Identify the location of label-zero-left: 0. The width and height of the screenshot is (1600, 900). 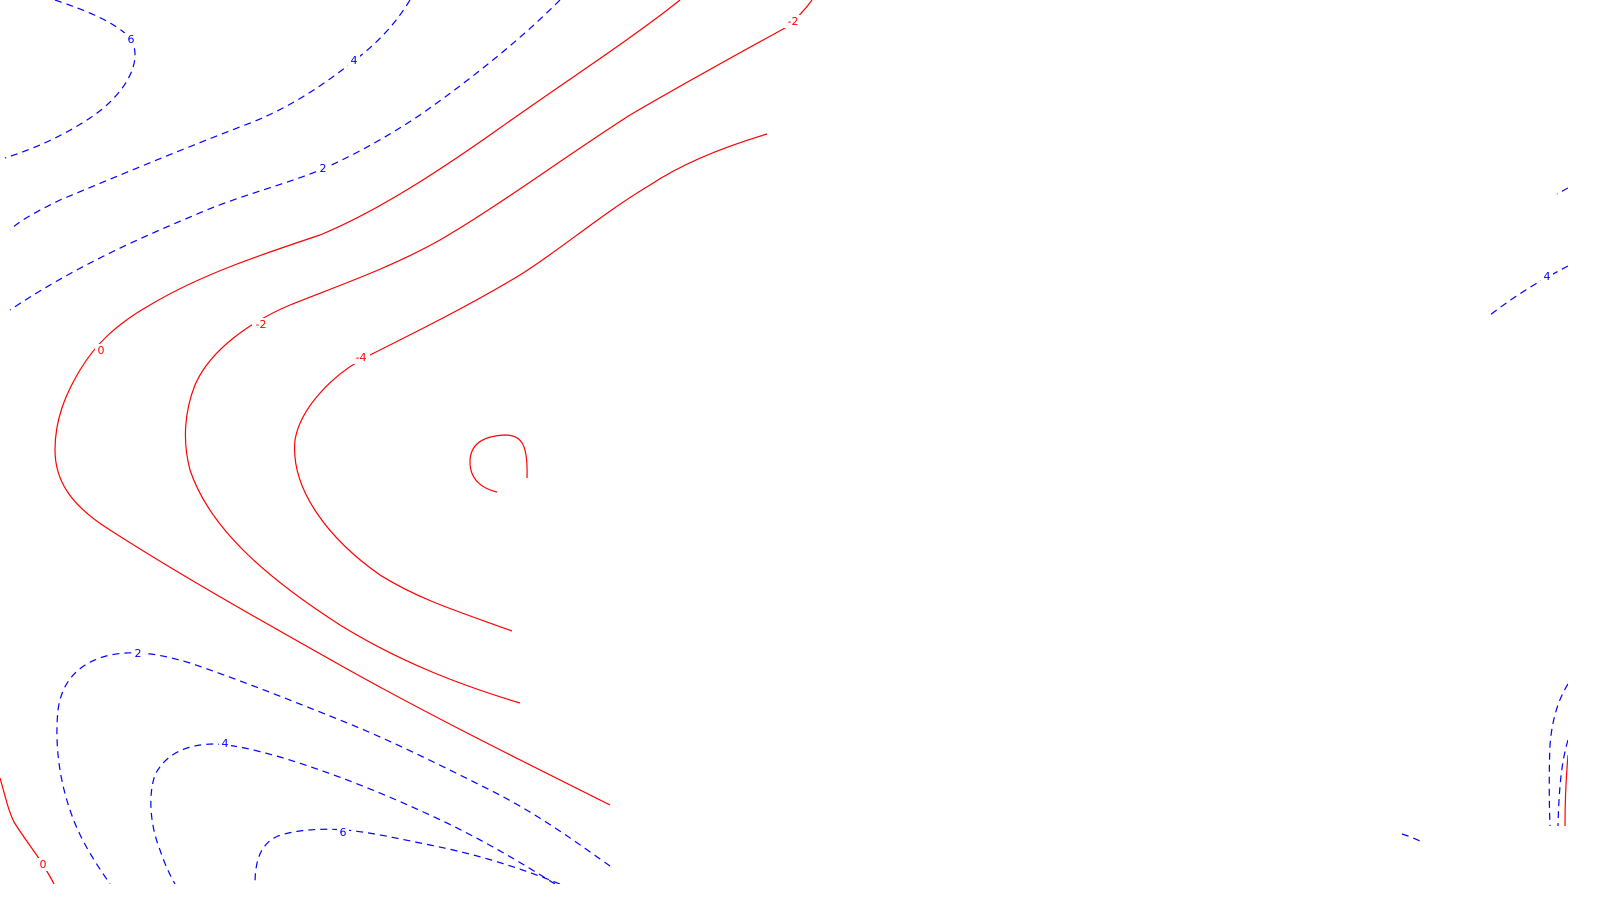
(101, 350).